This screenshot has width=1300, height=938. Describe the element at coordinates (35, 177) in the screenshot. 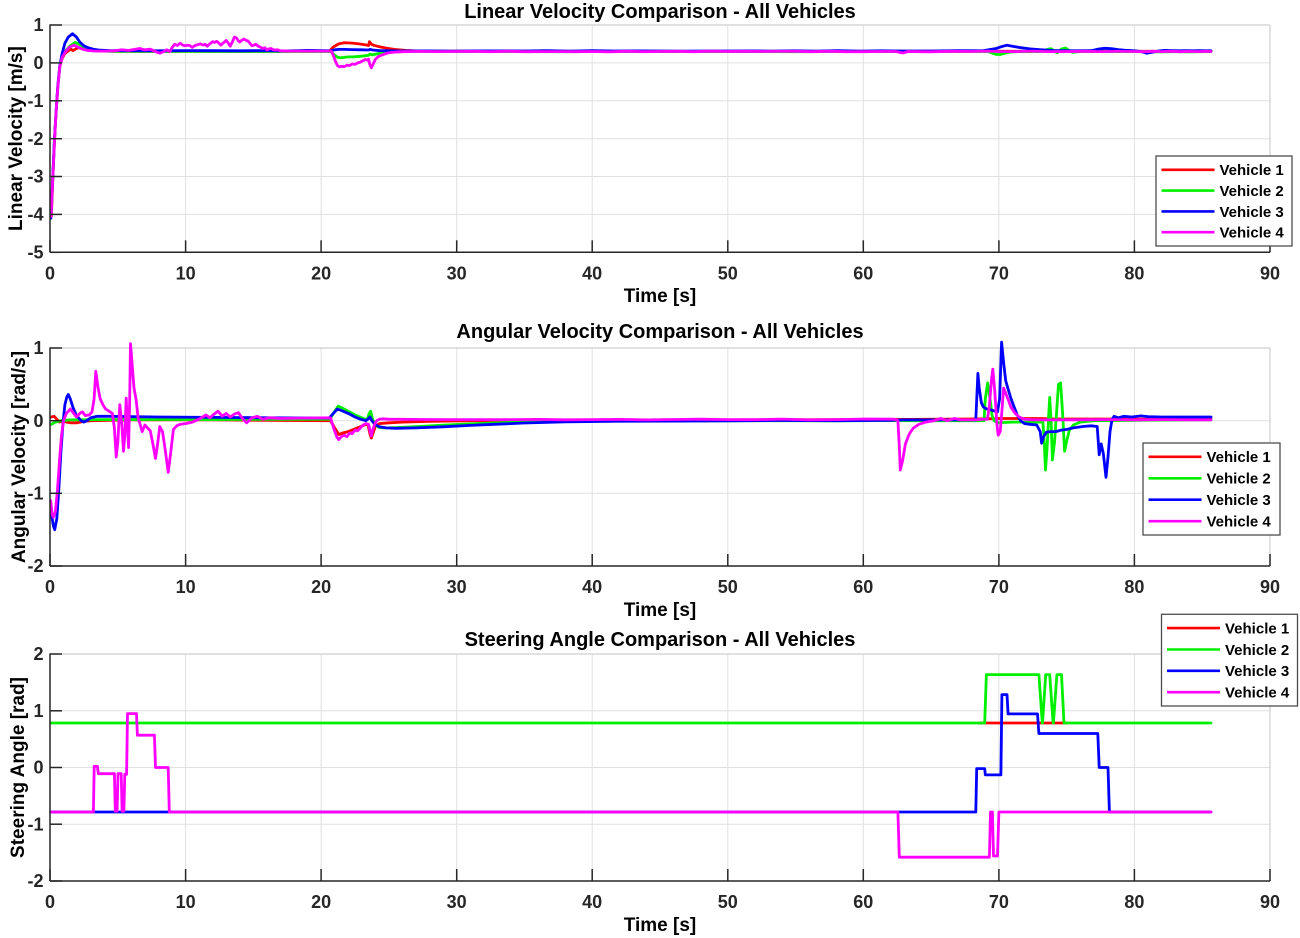

I see `svg-text: -3` at that location.